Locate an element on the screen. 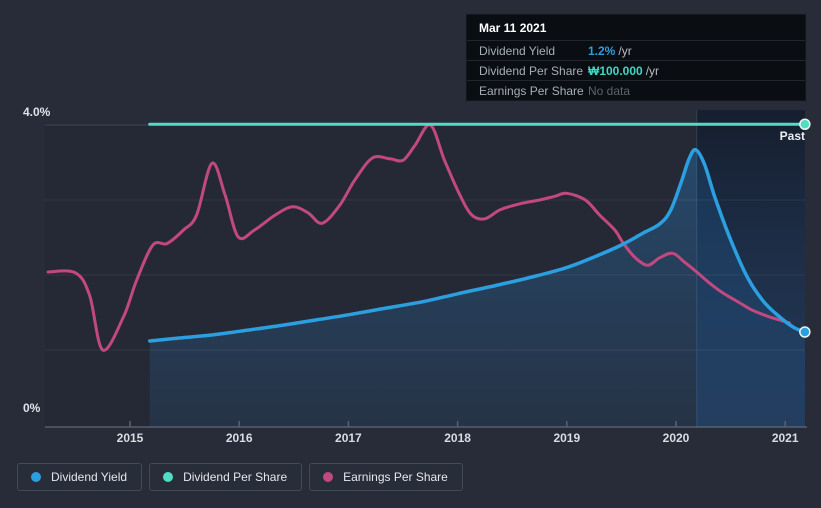  legend-label: Dividend Per Share is located at coordinates (235, 477).